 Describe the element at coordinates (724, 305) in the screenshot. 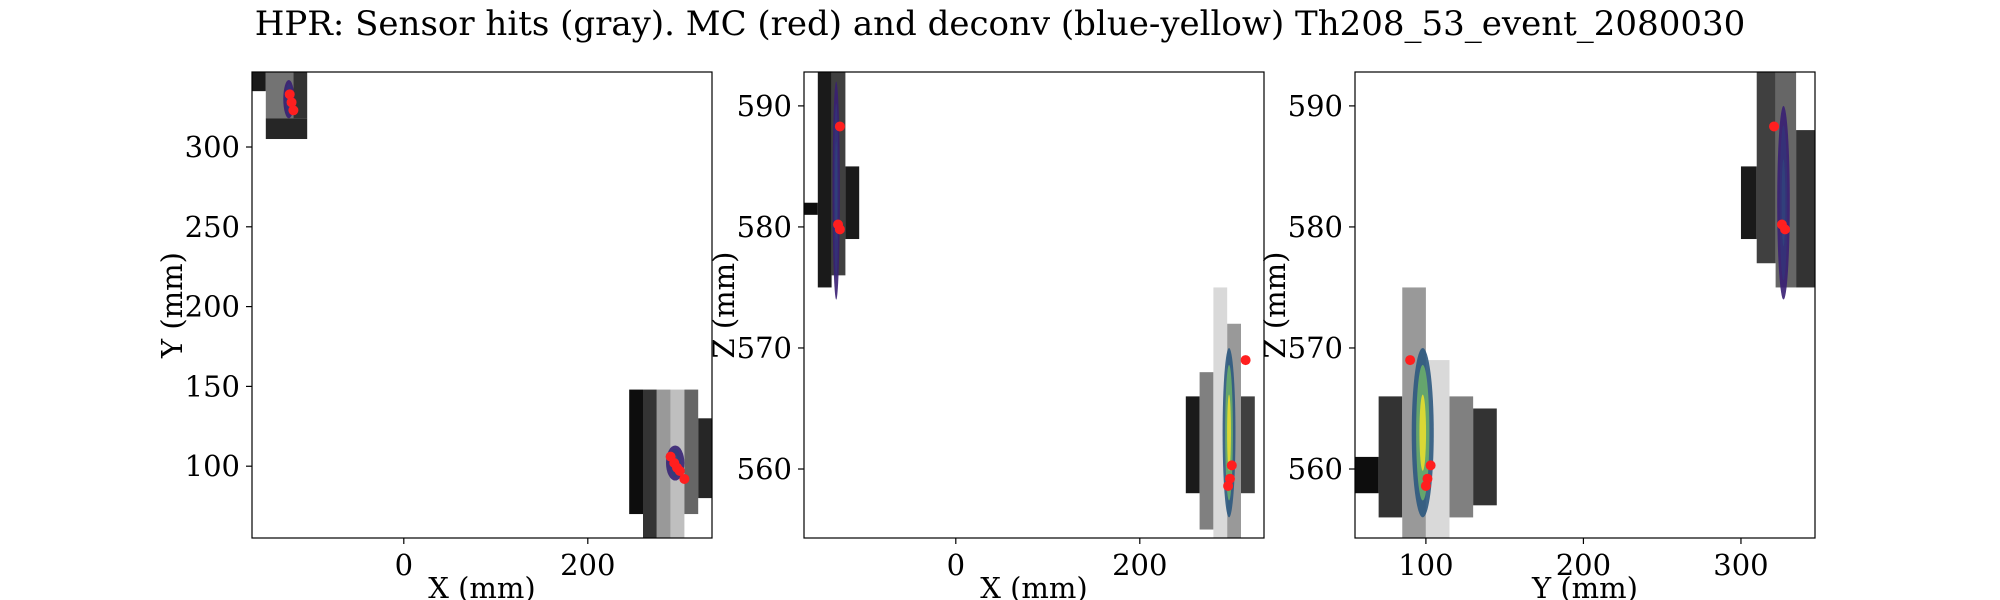

I see `xz-ylabel: Z (mm)` at that location.